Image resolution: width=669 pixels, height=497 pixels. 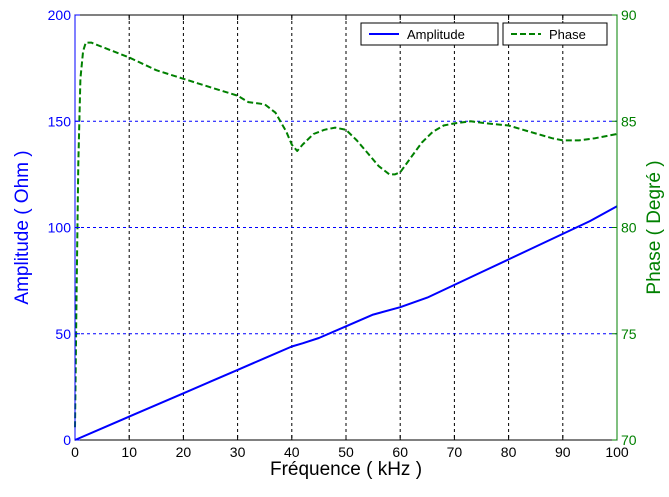 What do you see at coordinates (60, 121) in the screenshot?
I see `y-tick-label: 150` at bounding box center [60, 121].